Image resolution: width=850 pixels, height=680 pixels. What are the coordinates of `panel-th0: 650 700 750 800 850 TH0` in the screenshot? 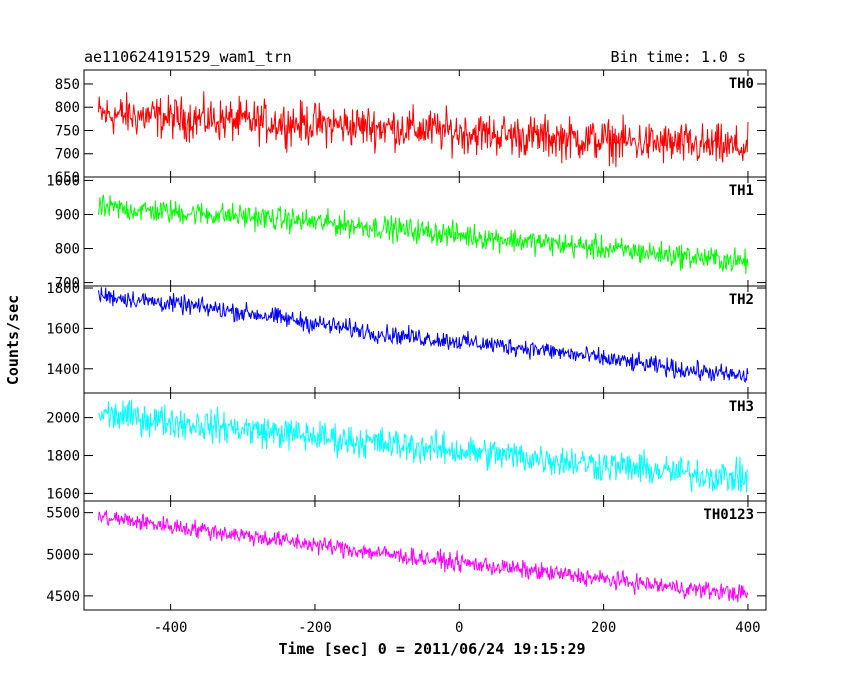 It's located at (411, 127).